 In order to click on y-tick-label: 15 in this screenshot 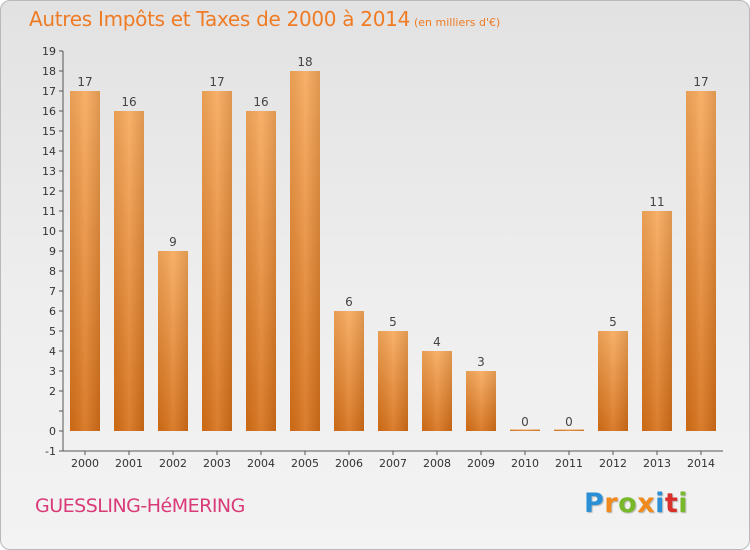, I will do `click(49, 131)`.